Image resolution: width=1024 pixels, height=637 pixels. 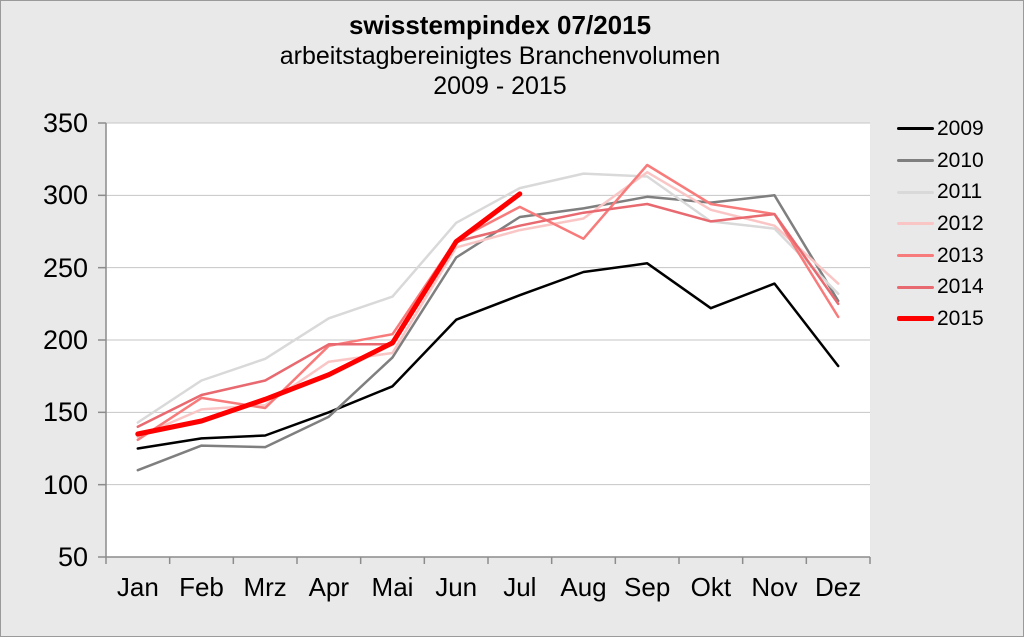 I want to click on y-axis-label-350: 350, so click(x=65, y=123).